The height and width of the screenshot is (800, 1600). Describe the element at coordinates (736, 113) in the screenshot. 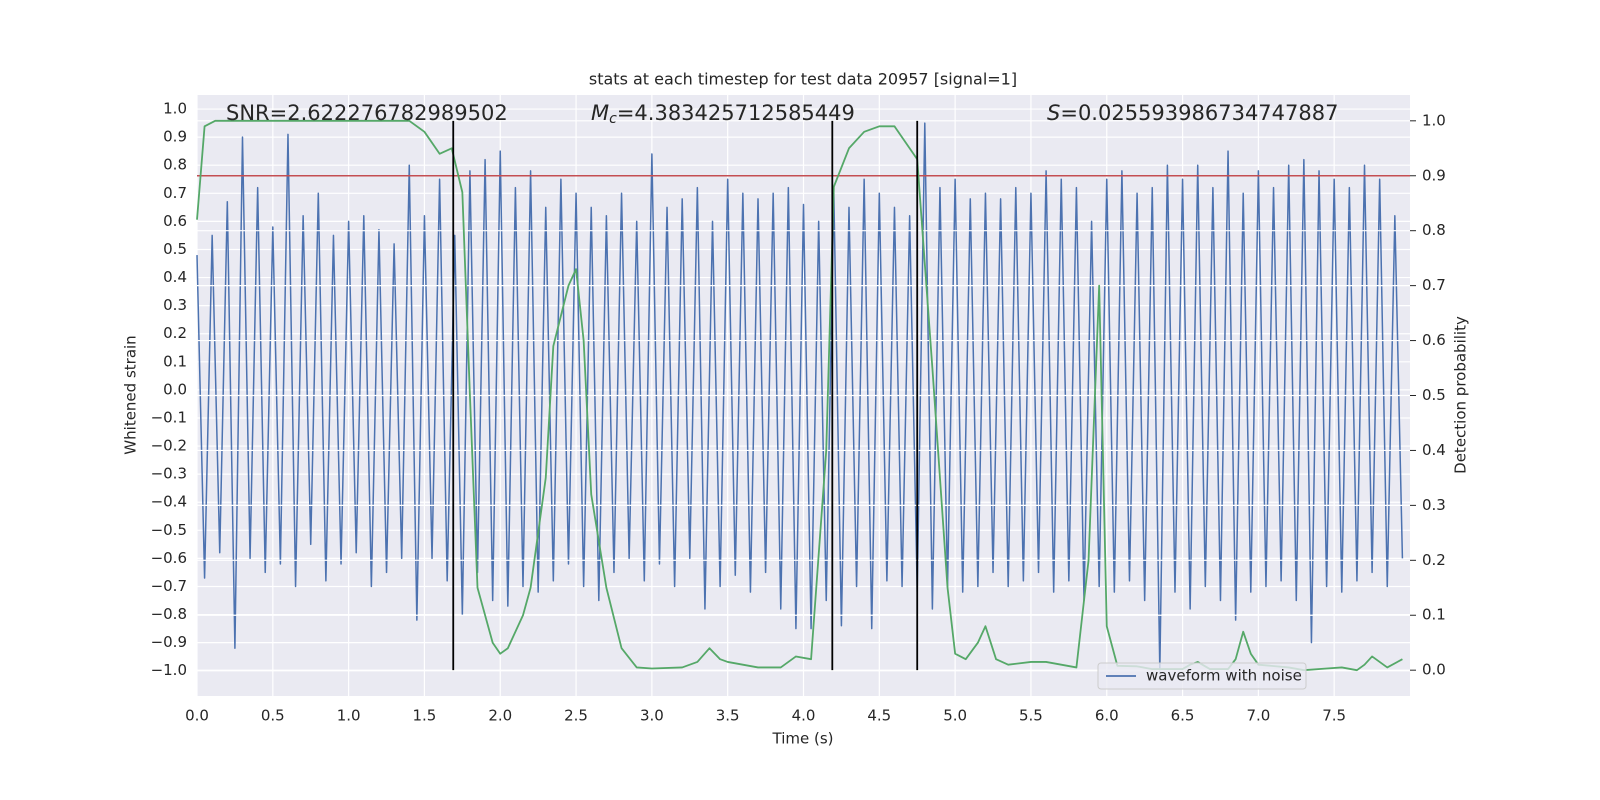

I see `annotation-text: =4.383425712585449` at that location.